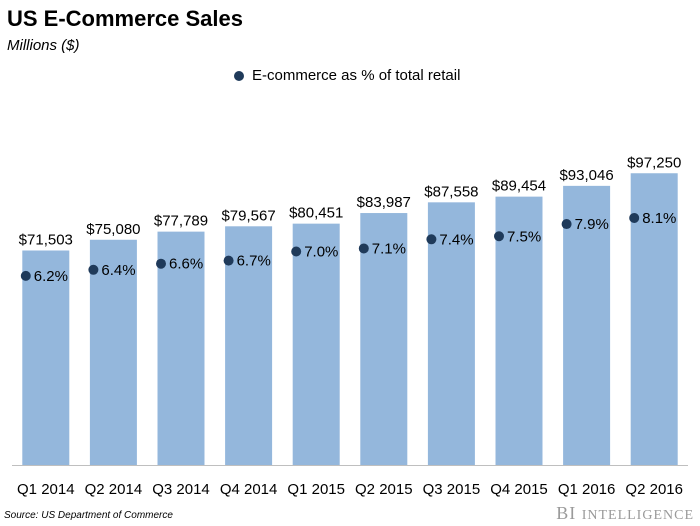  What do you see at coordinates (384, 489) in the screenshot?
I see `x-tick-label: Q2 2015` at bounding box center [384, 489].